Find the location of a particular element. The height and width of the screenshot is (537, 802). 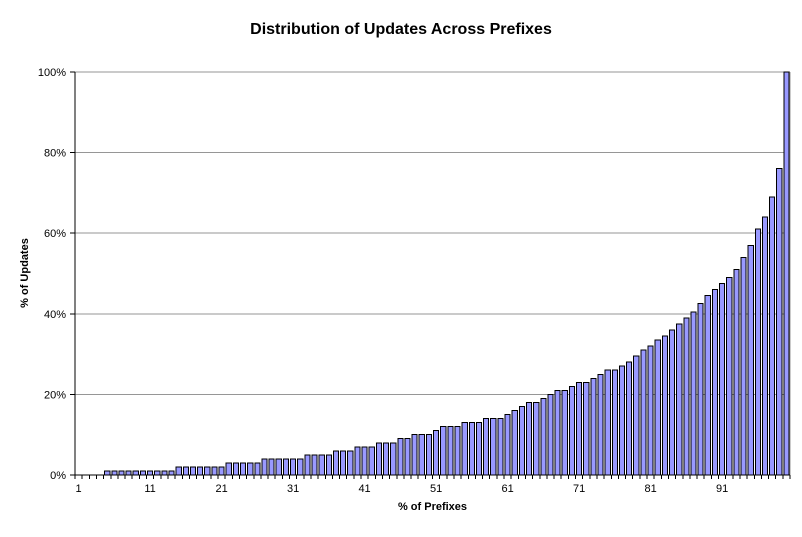

y-tick-label: 60% is located at coordinates (55, 234).